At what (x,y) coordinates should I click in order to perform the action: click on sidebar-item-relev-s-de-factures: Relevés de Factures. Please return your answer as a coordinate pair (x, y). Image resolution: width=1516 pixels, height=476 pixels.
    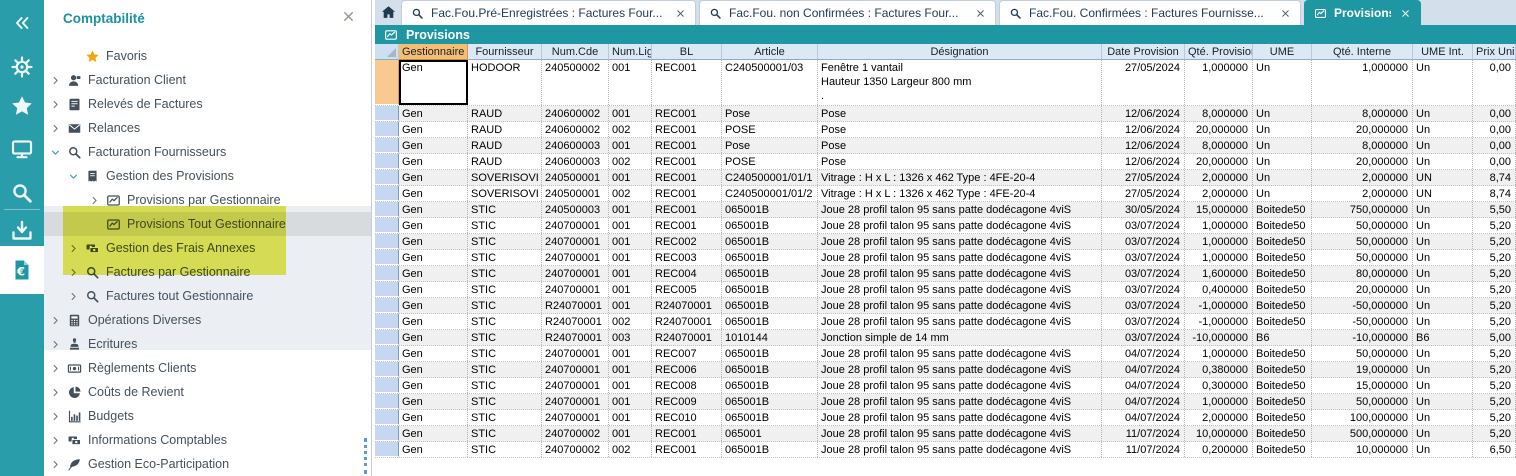
    Looking at the image, I should click on (207, 104).